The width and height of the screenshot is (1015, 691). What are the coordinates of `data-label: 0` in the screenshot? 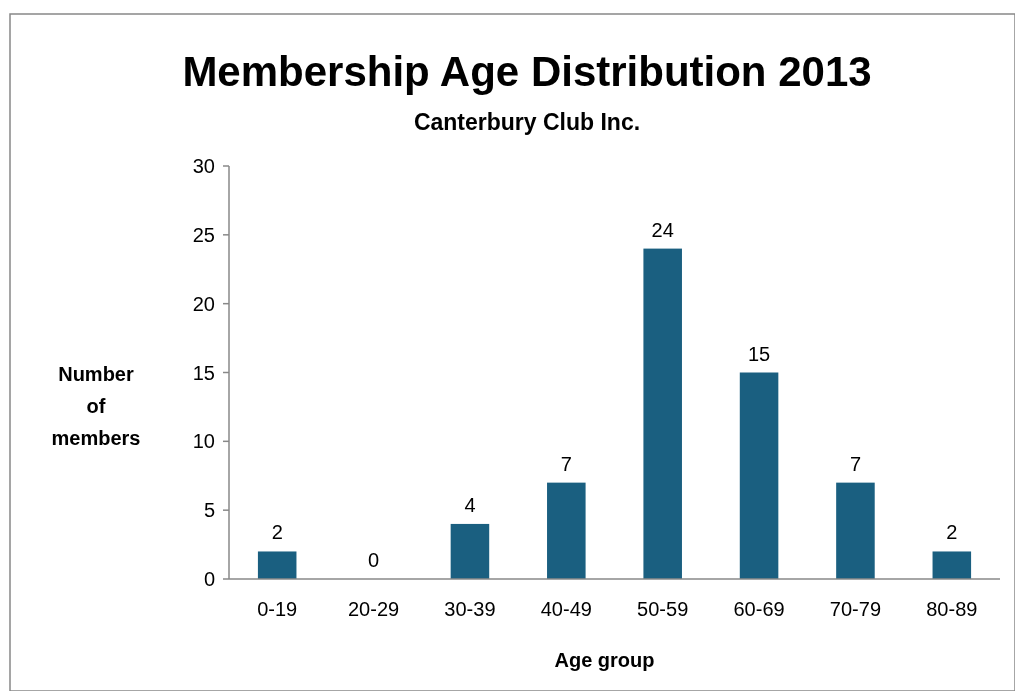 It's located at (374, 560).